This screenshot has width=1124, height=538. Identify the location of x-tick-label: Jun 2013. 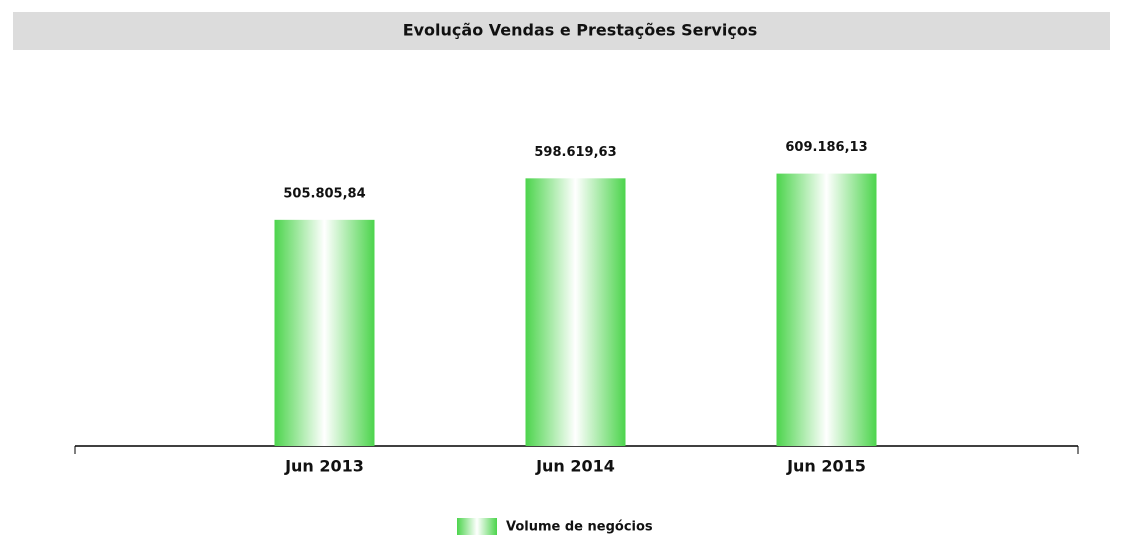
(324, 466).